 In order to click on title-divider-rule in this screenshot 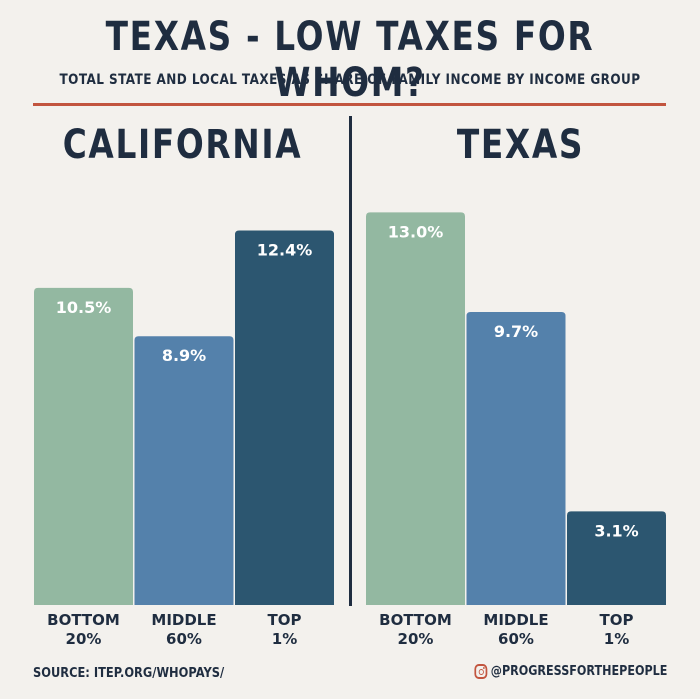, I will do `click(349, 104)`.